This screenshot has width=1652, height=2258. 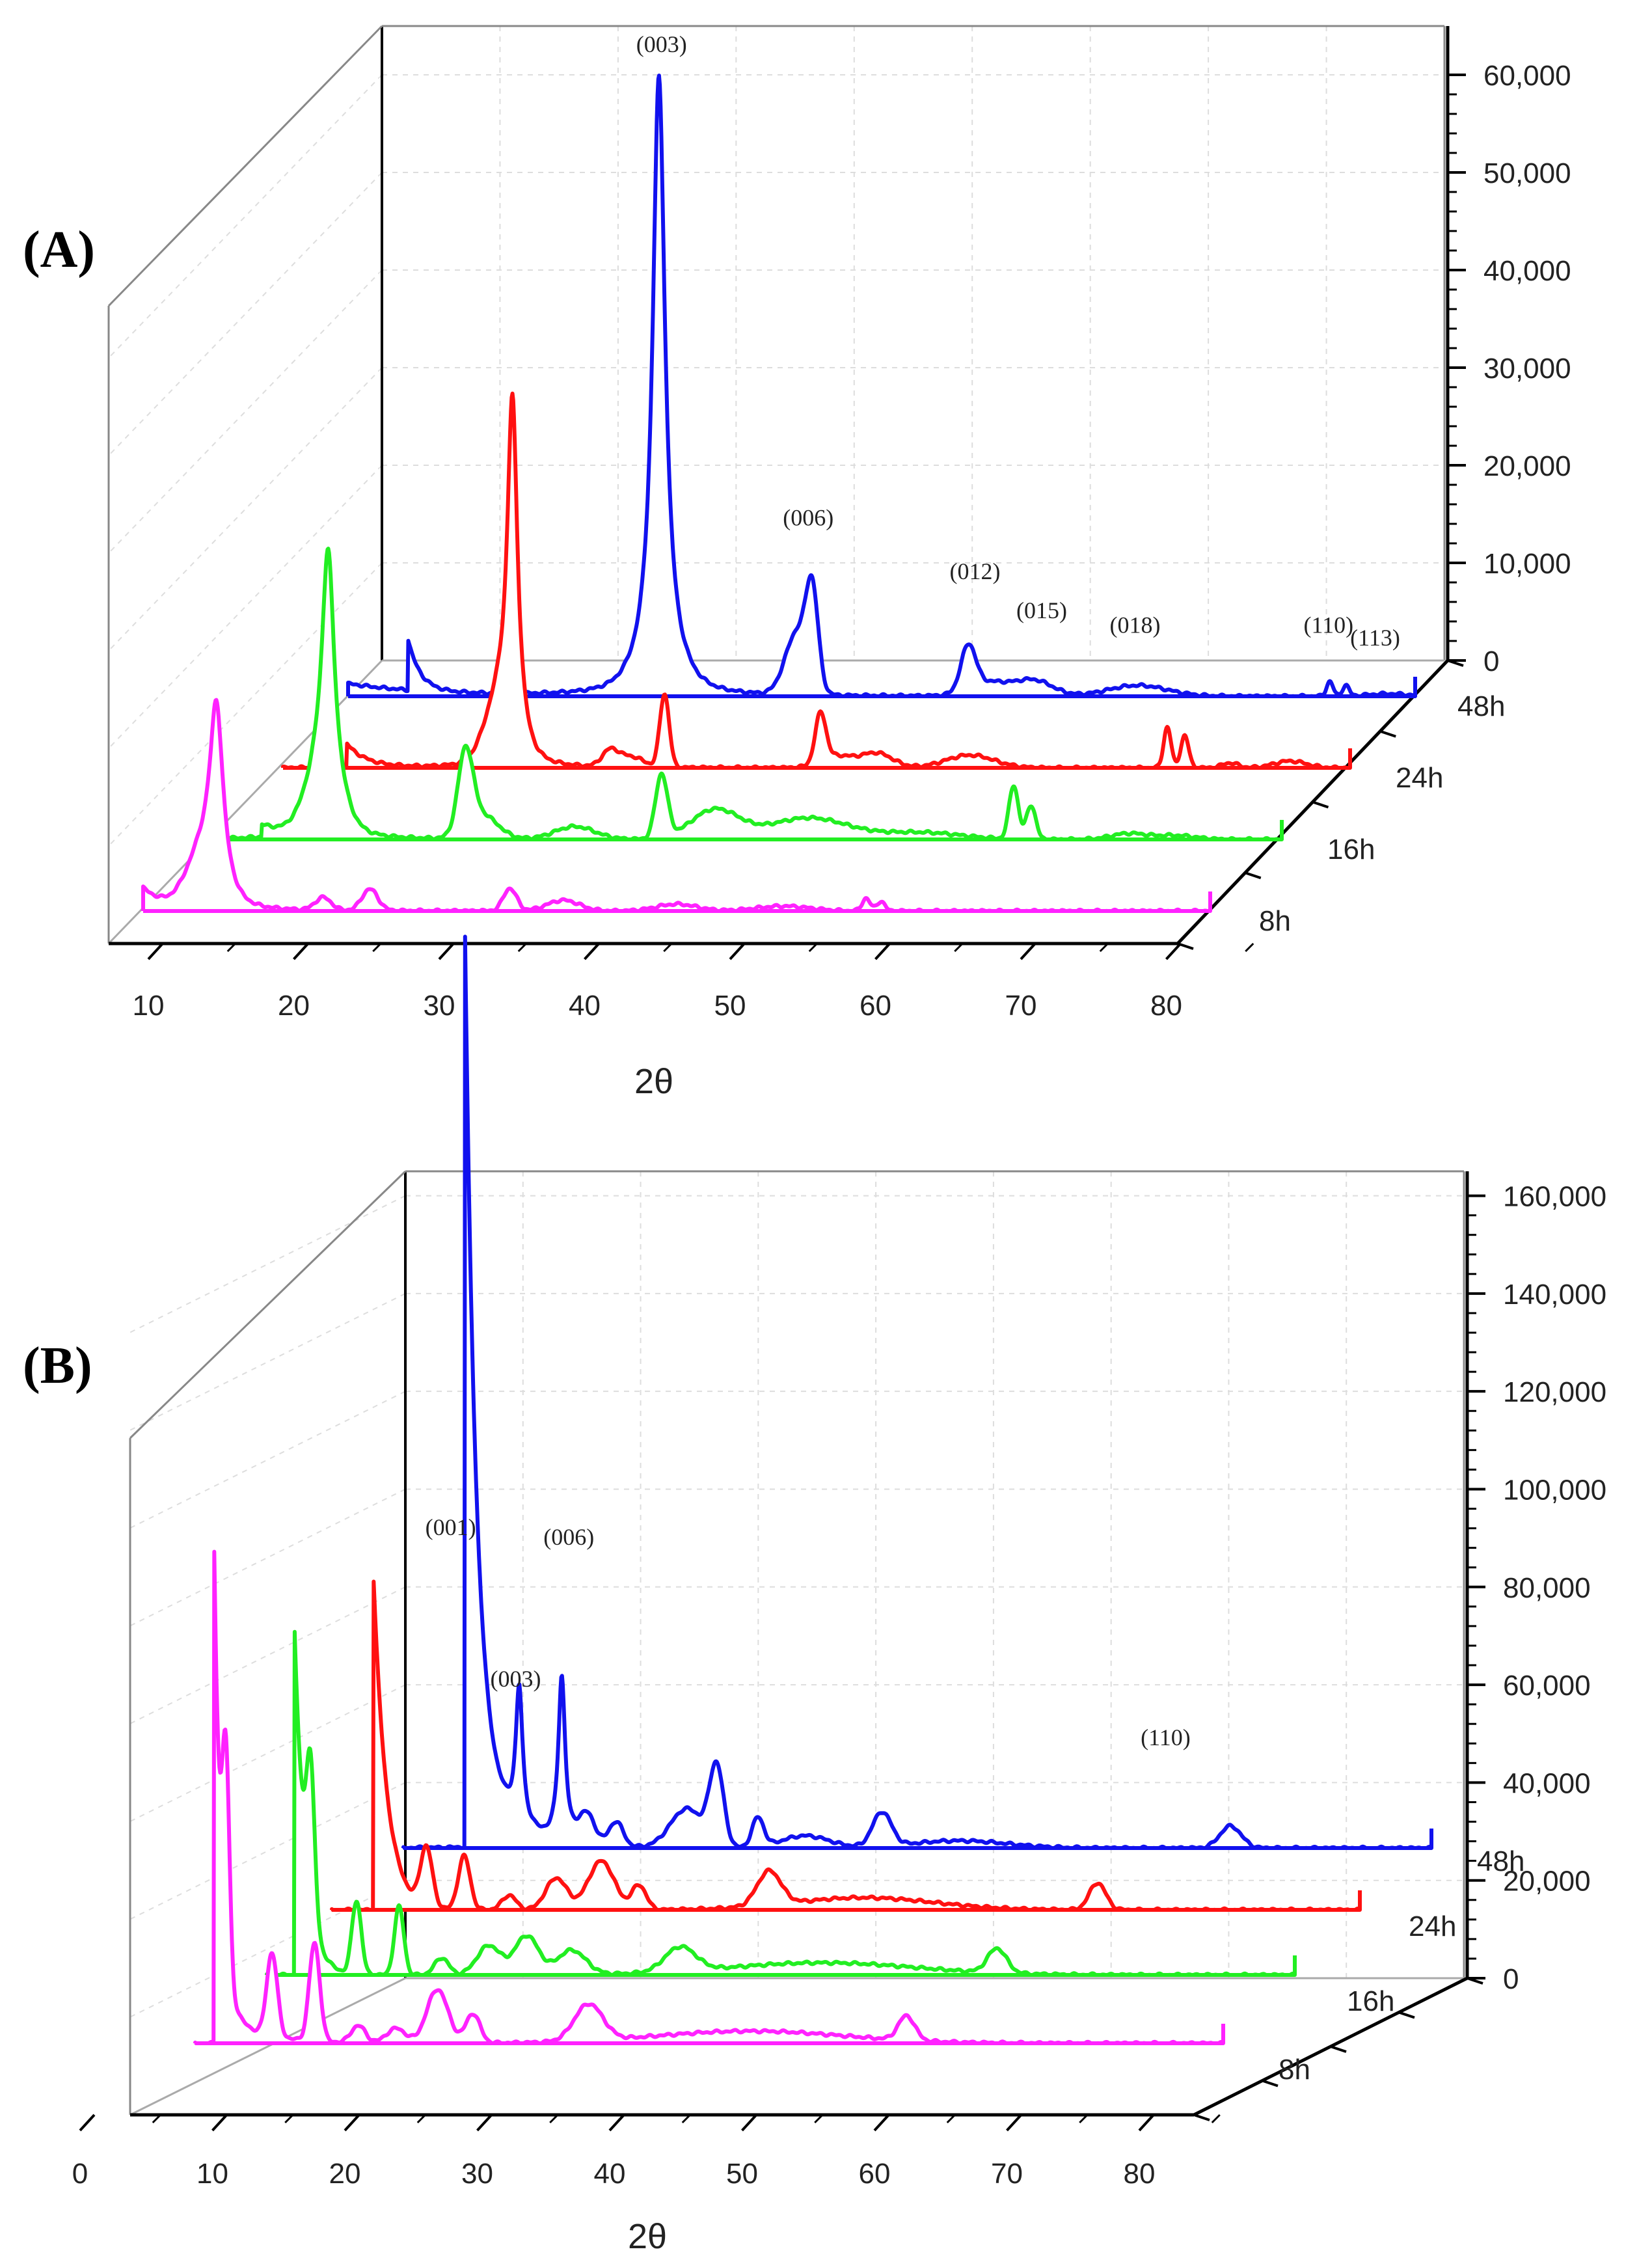 I want to click on peak-label: (003), so click(x=516, y=1679).